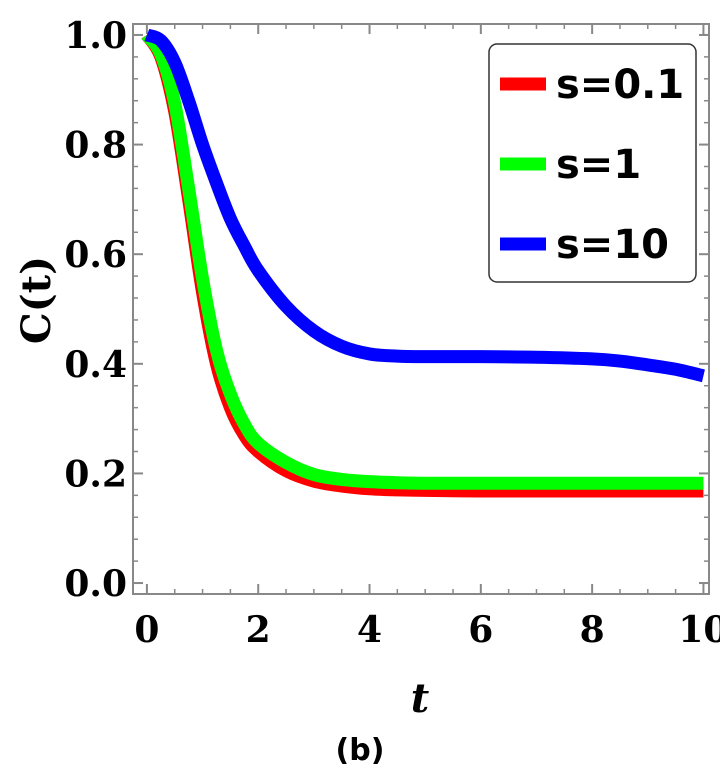  I want to click on y-tick-label: 1.0, so click(95, 36).